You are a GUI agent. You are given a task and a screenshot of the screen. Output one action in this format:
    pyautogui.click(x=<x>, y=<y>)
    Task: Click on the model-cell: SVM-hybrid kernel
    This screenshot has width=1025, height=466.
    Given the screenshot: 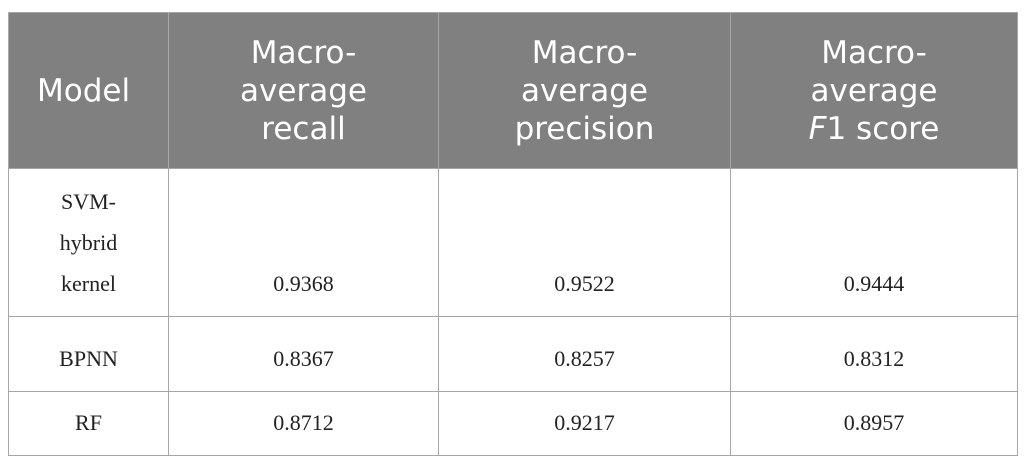 What is the action you would take?
    pyautogui.click(x=88, y=242)
    